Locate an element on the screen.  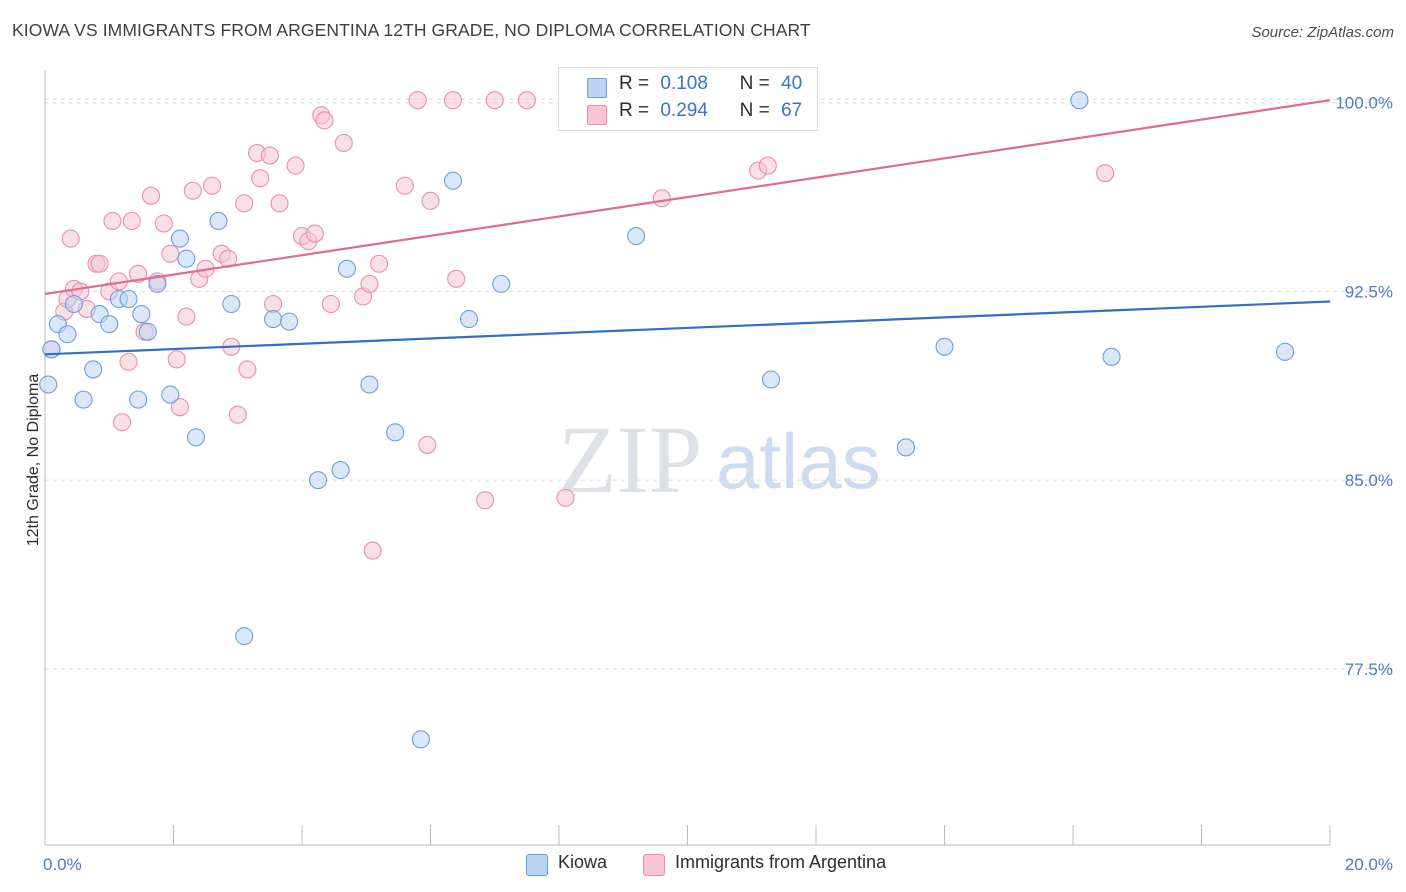
kiowa-trend-line is located at coordinates (687, 328).